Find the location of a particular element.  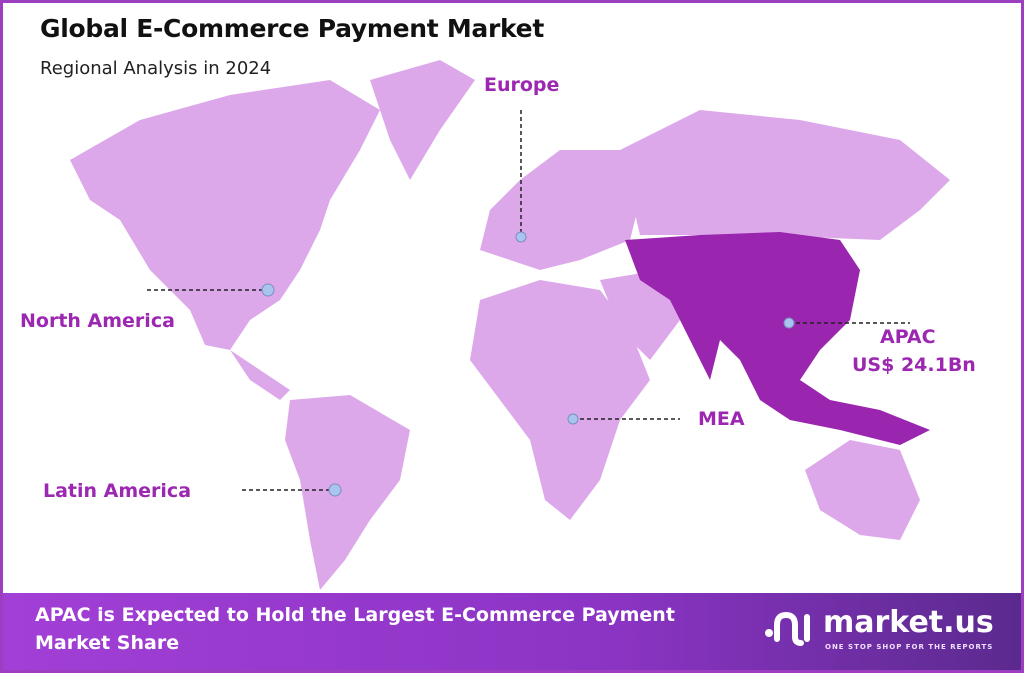

mea-label: MEA is located at coordinates (721, 419).